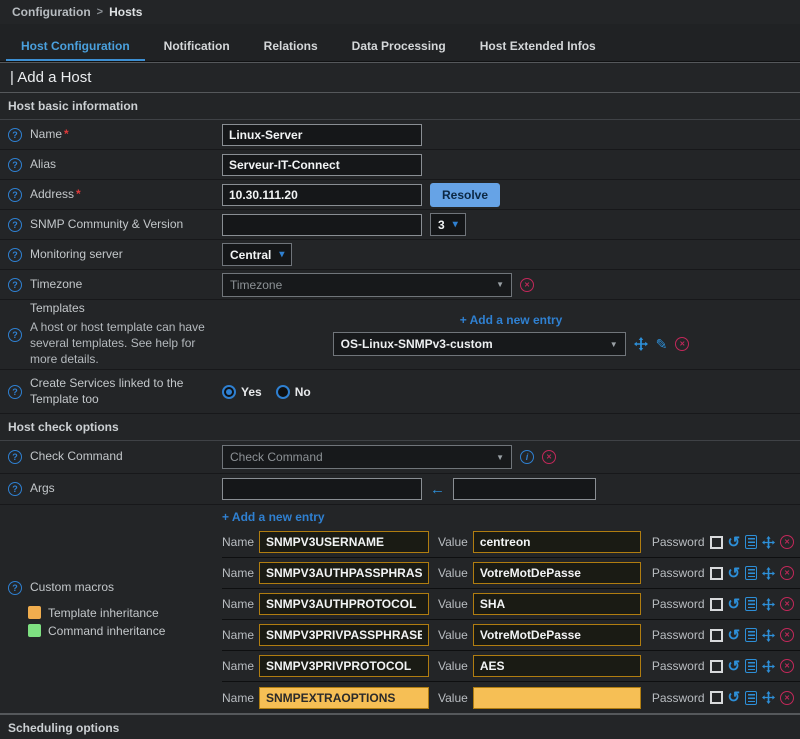  What do you see at coordinates (448, 224) in the screenshot?
I see `snmp-version-select: 3 ▾` at bounding box center [448, 224].